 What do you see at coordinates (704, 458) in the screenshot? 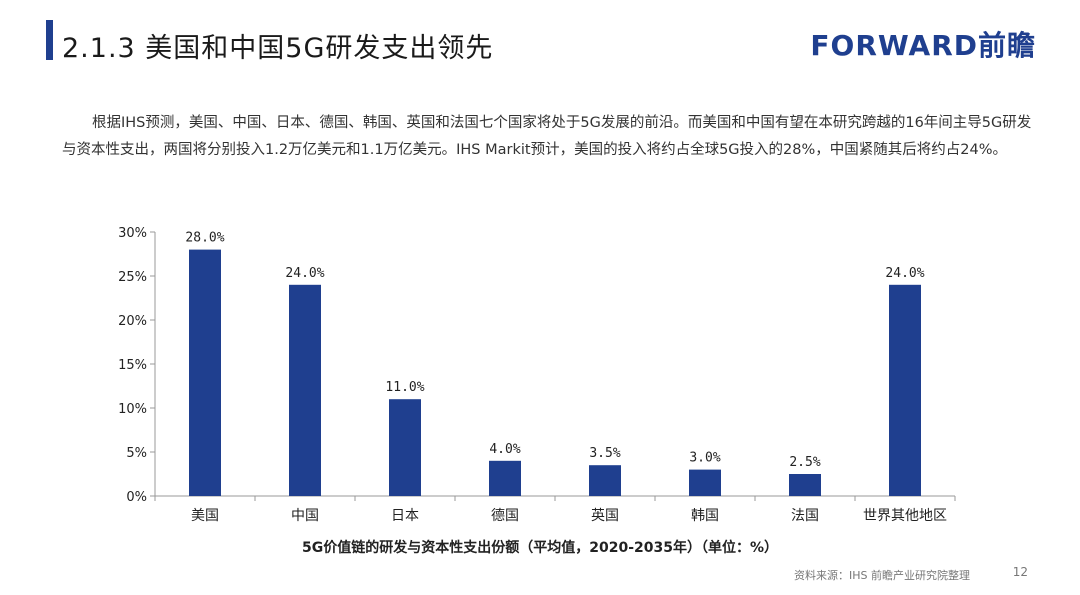
I see `bar-value-label: 3.0%` at bounding box center [704, 458].